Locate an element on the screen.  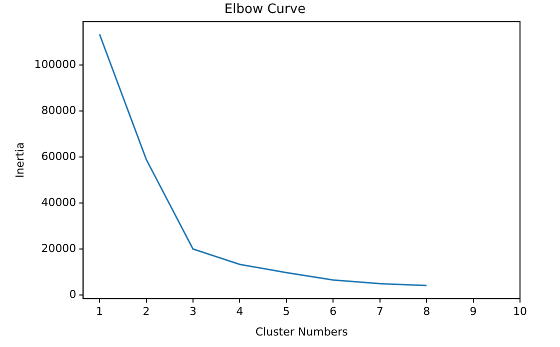
x-tick-label: 4 is located at coordinates (240, 311).